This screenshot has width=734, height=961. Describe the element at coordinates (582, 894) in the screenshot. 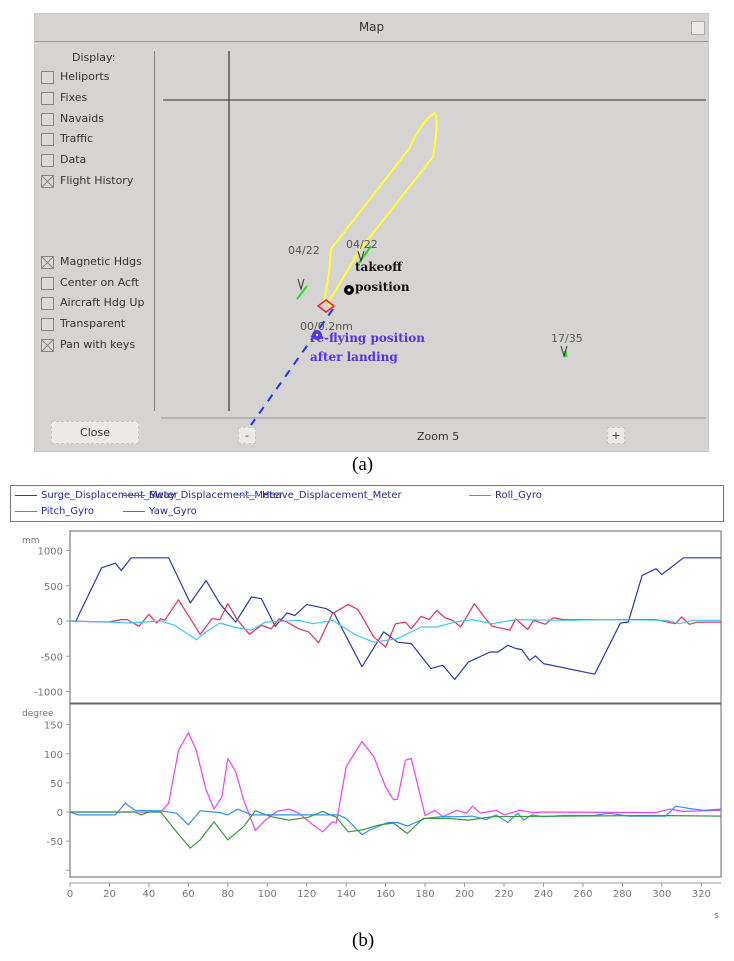

I see `x-tick-label: 260` at that location.